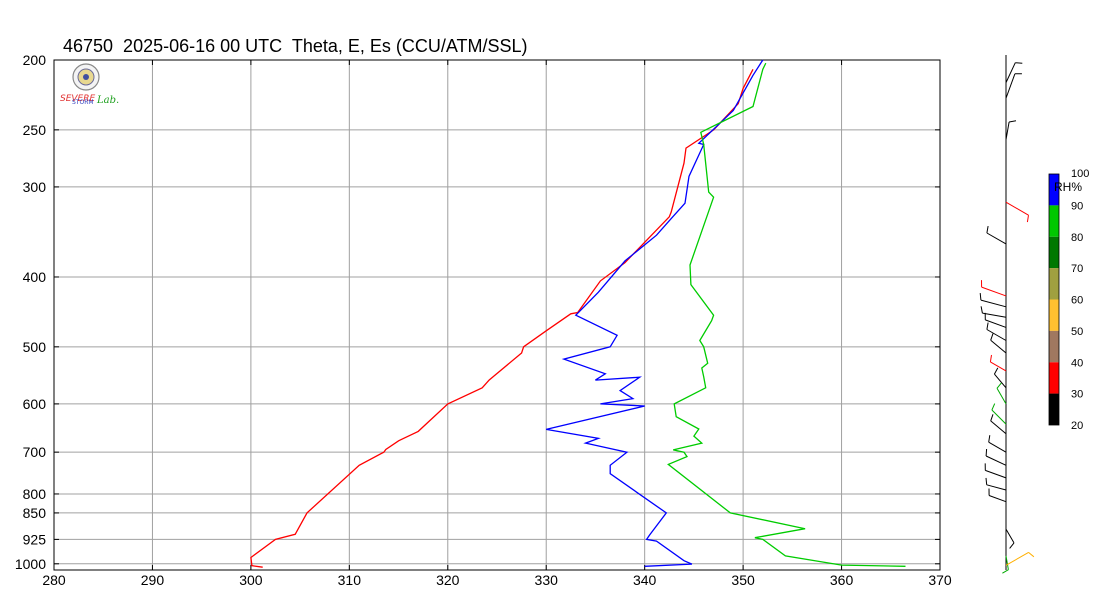 Image resolution: width=1100 pixels, height=600 pixels. What do you see at coordinates (1077, 332) in the screenshot?
I see `colorbar-tick-label: 50` at bounding box center [1077, 332].